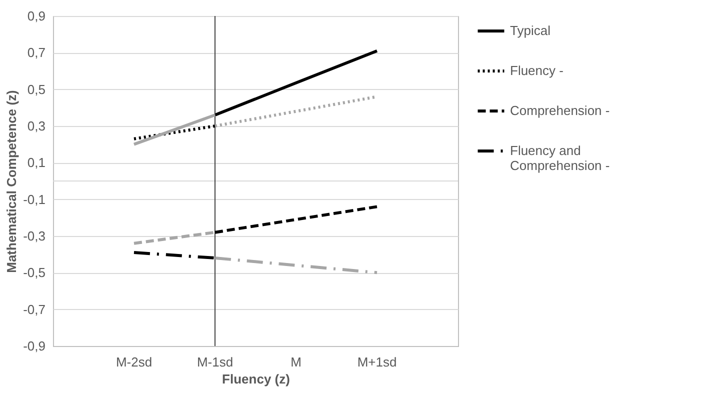 The height and width of the screenshot is (407, 709). I want to click on y-tick-label: -0,1, so click(34, 199).